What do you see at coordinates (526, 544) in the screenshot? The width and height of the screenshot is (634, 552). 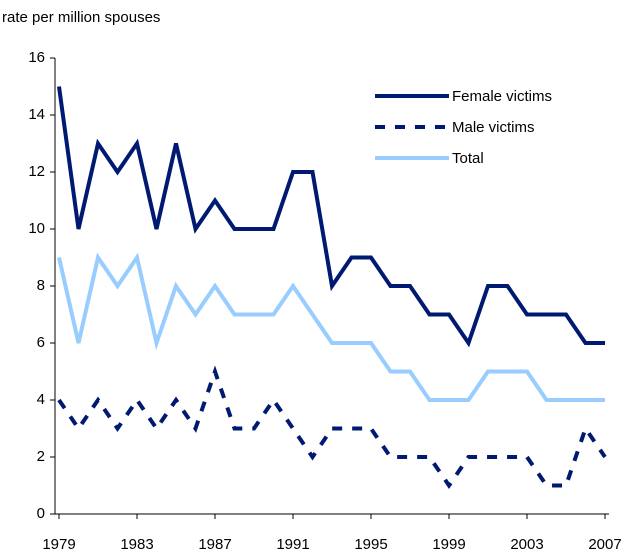 I see `x-tick-label: 2003` at bounding box center [526, 544].